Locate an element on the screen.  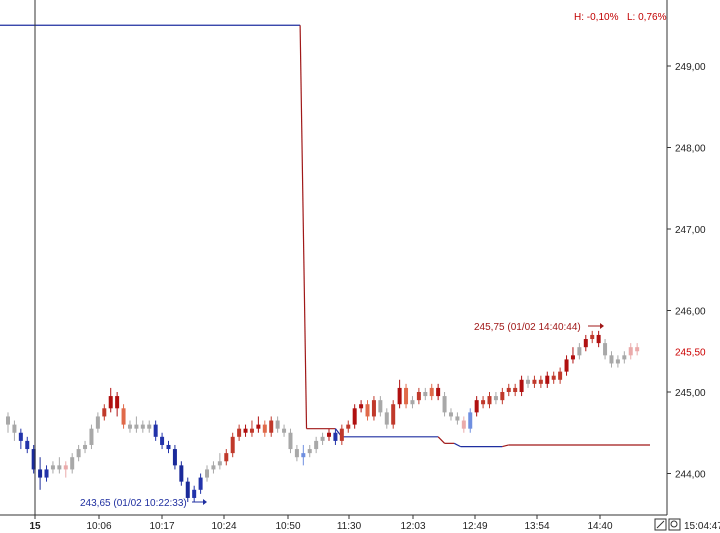
y-tick-label: 246,00 is located at coordinates (690, 312).